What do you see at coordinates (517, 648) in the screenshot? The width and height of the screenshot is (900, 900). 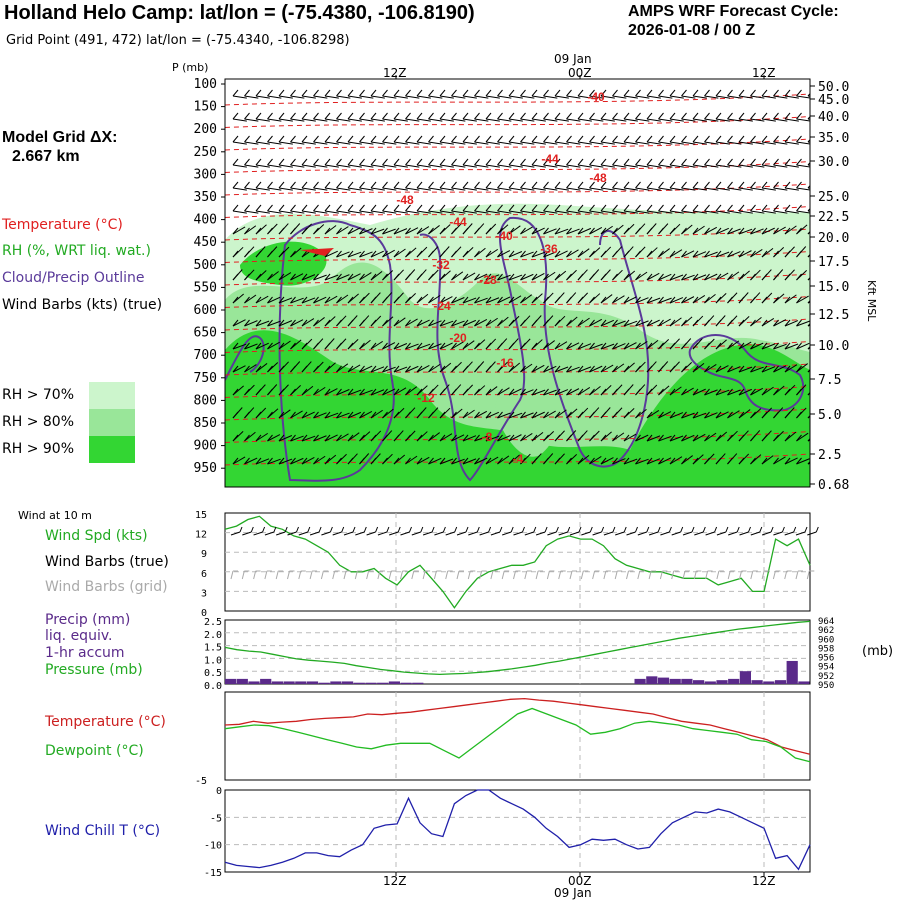 I see `pressure-line` at bounding box center [517, 648].